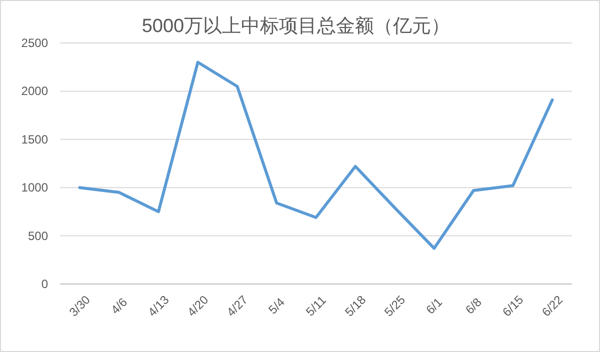 Image resolution: width=600 pixels, height=352 pixels. I want to click on x-tick-label: 4/20, so click(198, 306).